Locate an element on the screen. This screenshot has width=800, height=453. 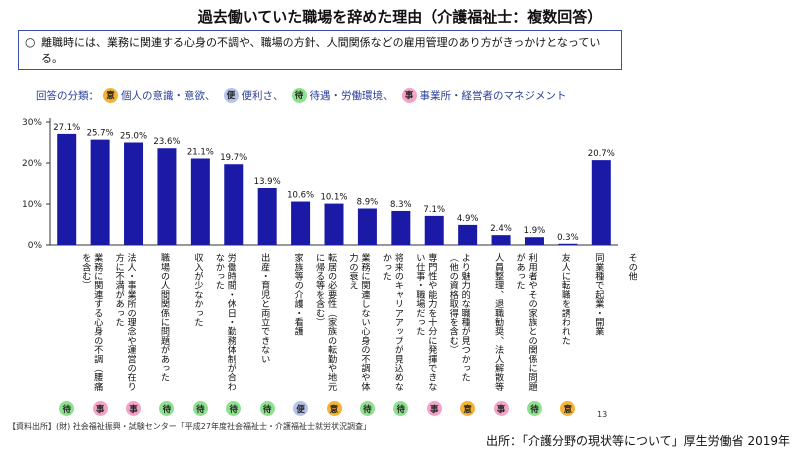
category-label: 労働時間・休日・勤務体制が合わなかった is located at coordinates (225, 322).